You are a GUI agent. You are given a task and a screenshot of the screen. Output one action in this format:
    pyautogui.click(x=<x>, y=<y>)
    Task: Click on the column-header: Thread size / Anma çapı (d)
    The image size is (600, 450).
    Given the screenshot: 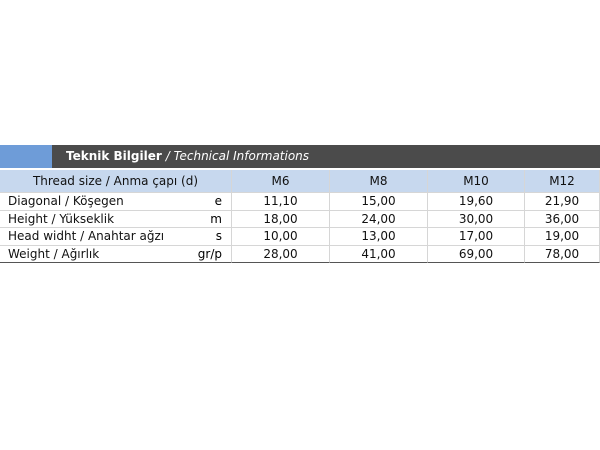 What is the action you would take?
    pyautogui.click(x=116, y=181)
    